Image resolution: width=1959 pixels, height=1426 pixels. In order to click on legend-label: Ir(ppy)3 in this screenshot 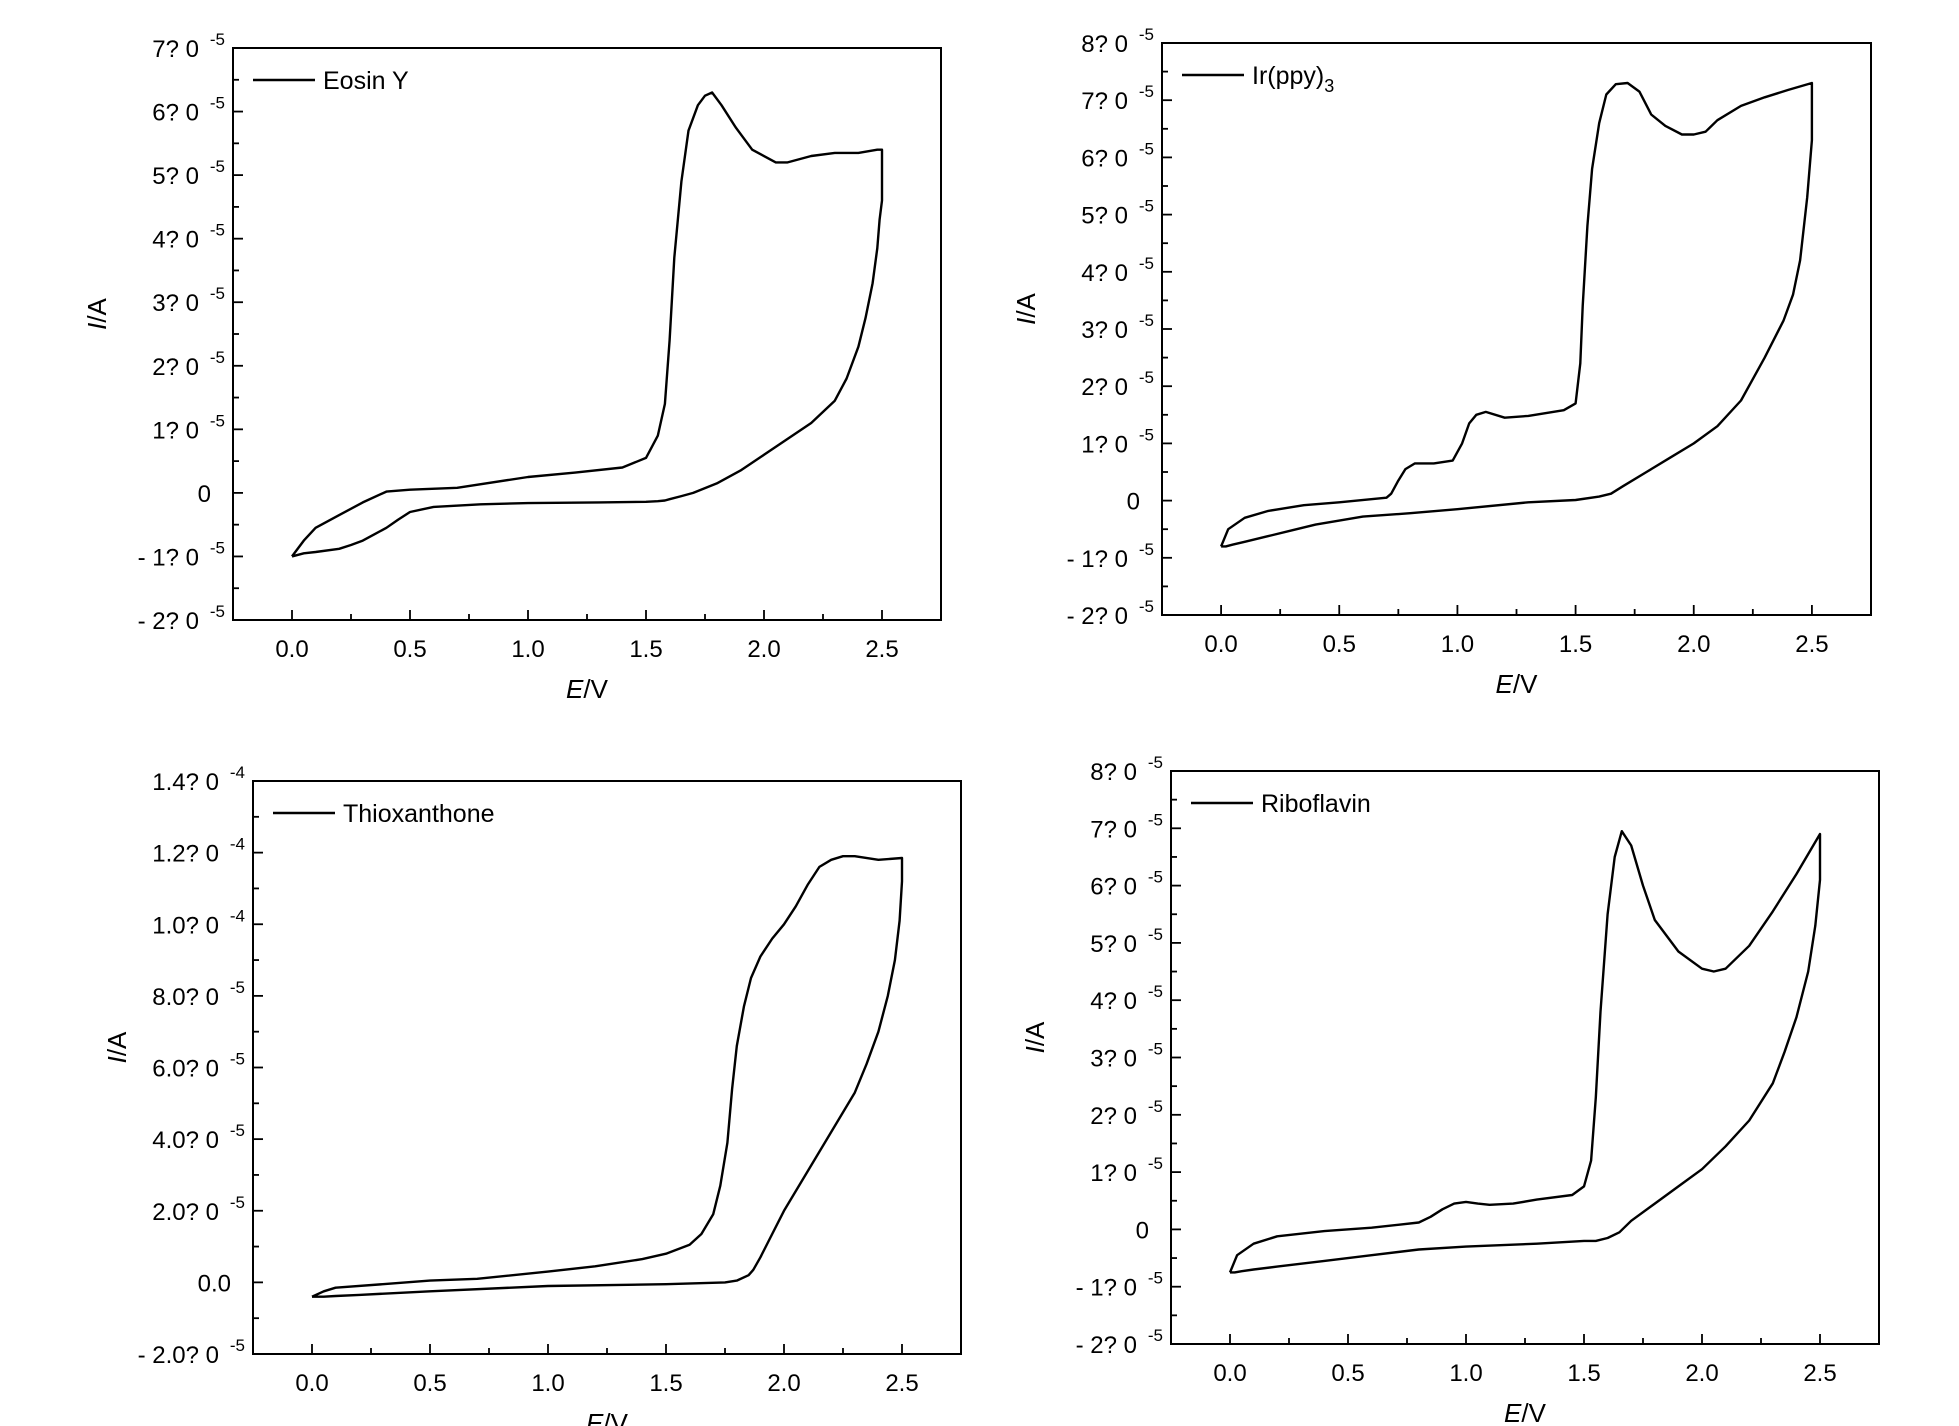, I will do `click(1293, 79)`.